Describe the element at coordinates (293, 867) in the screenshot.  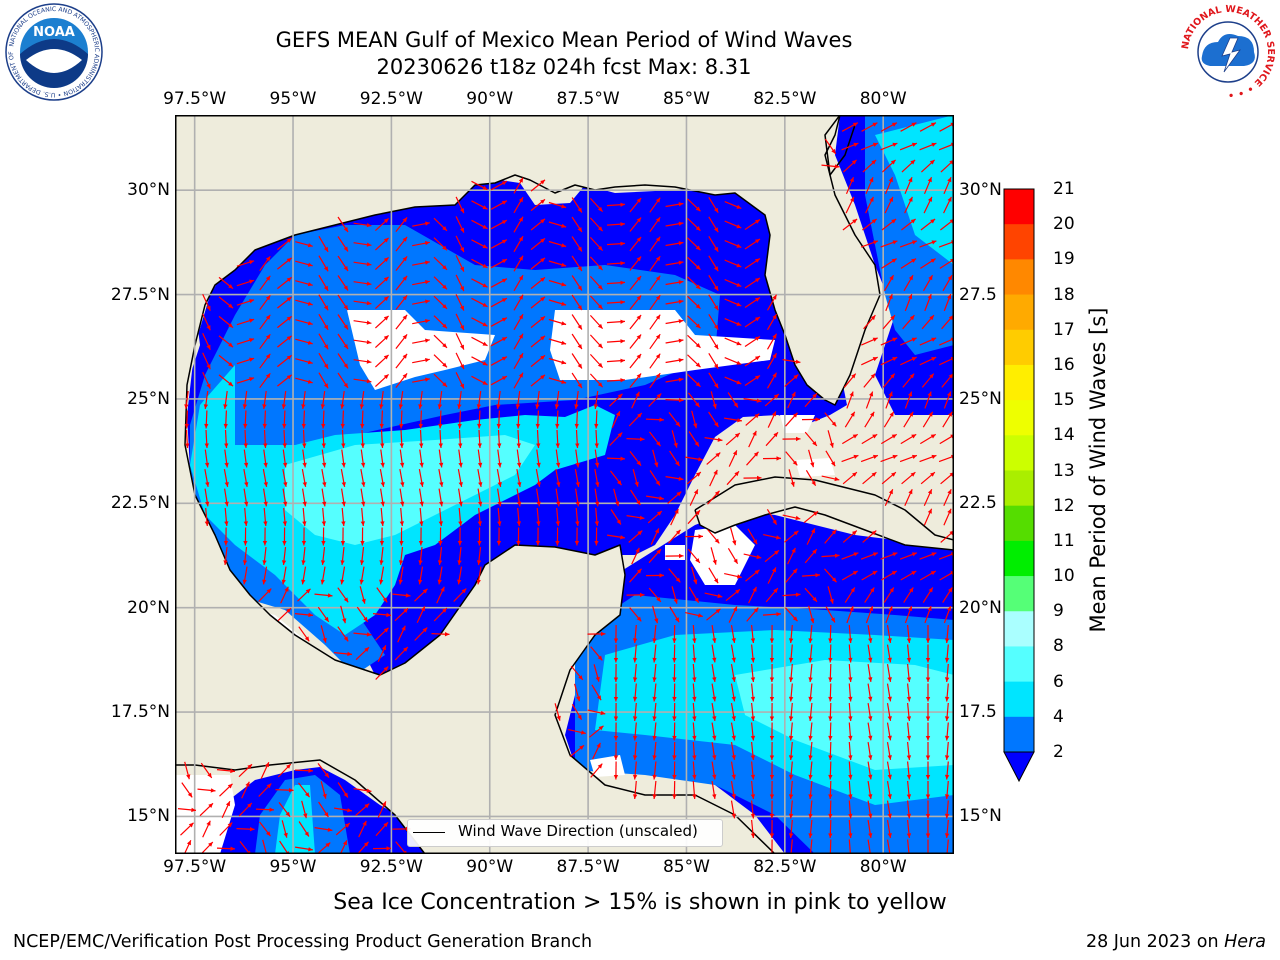
I see `lon-label-bottom: 95°W` at that location.